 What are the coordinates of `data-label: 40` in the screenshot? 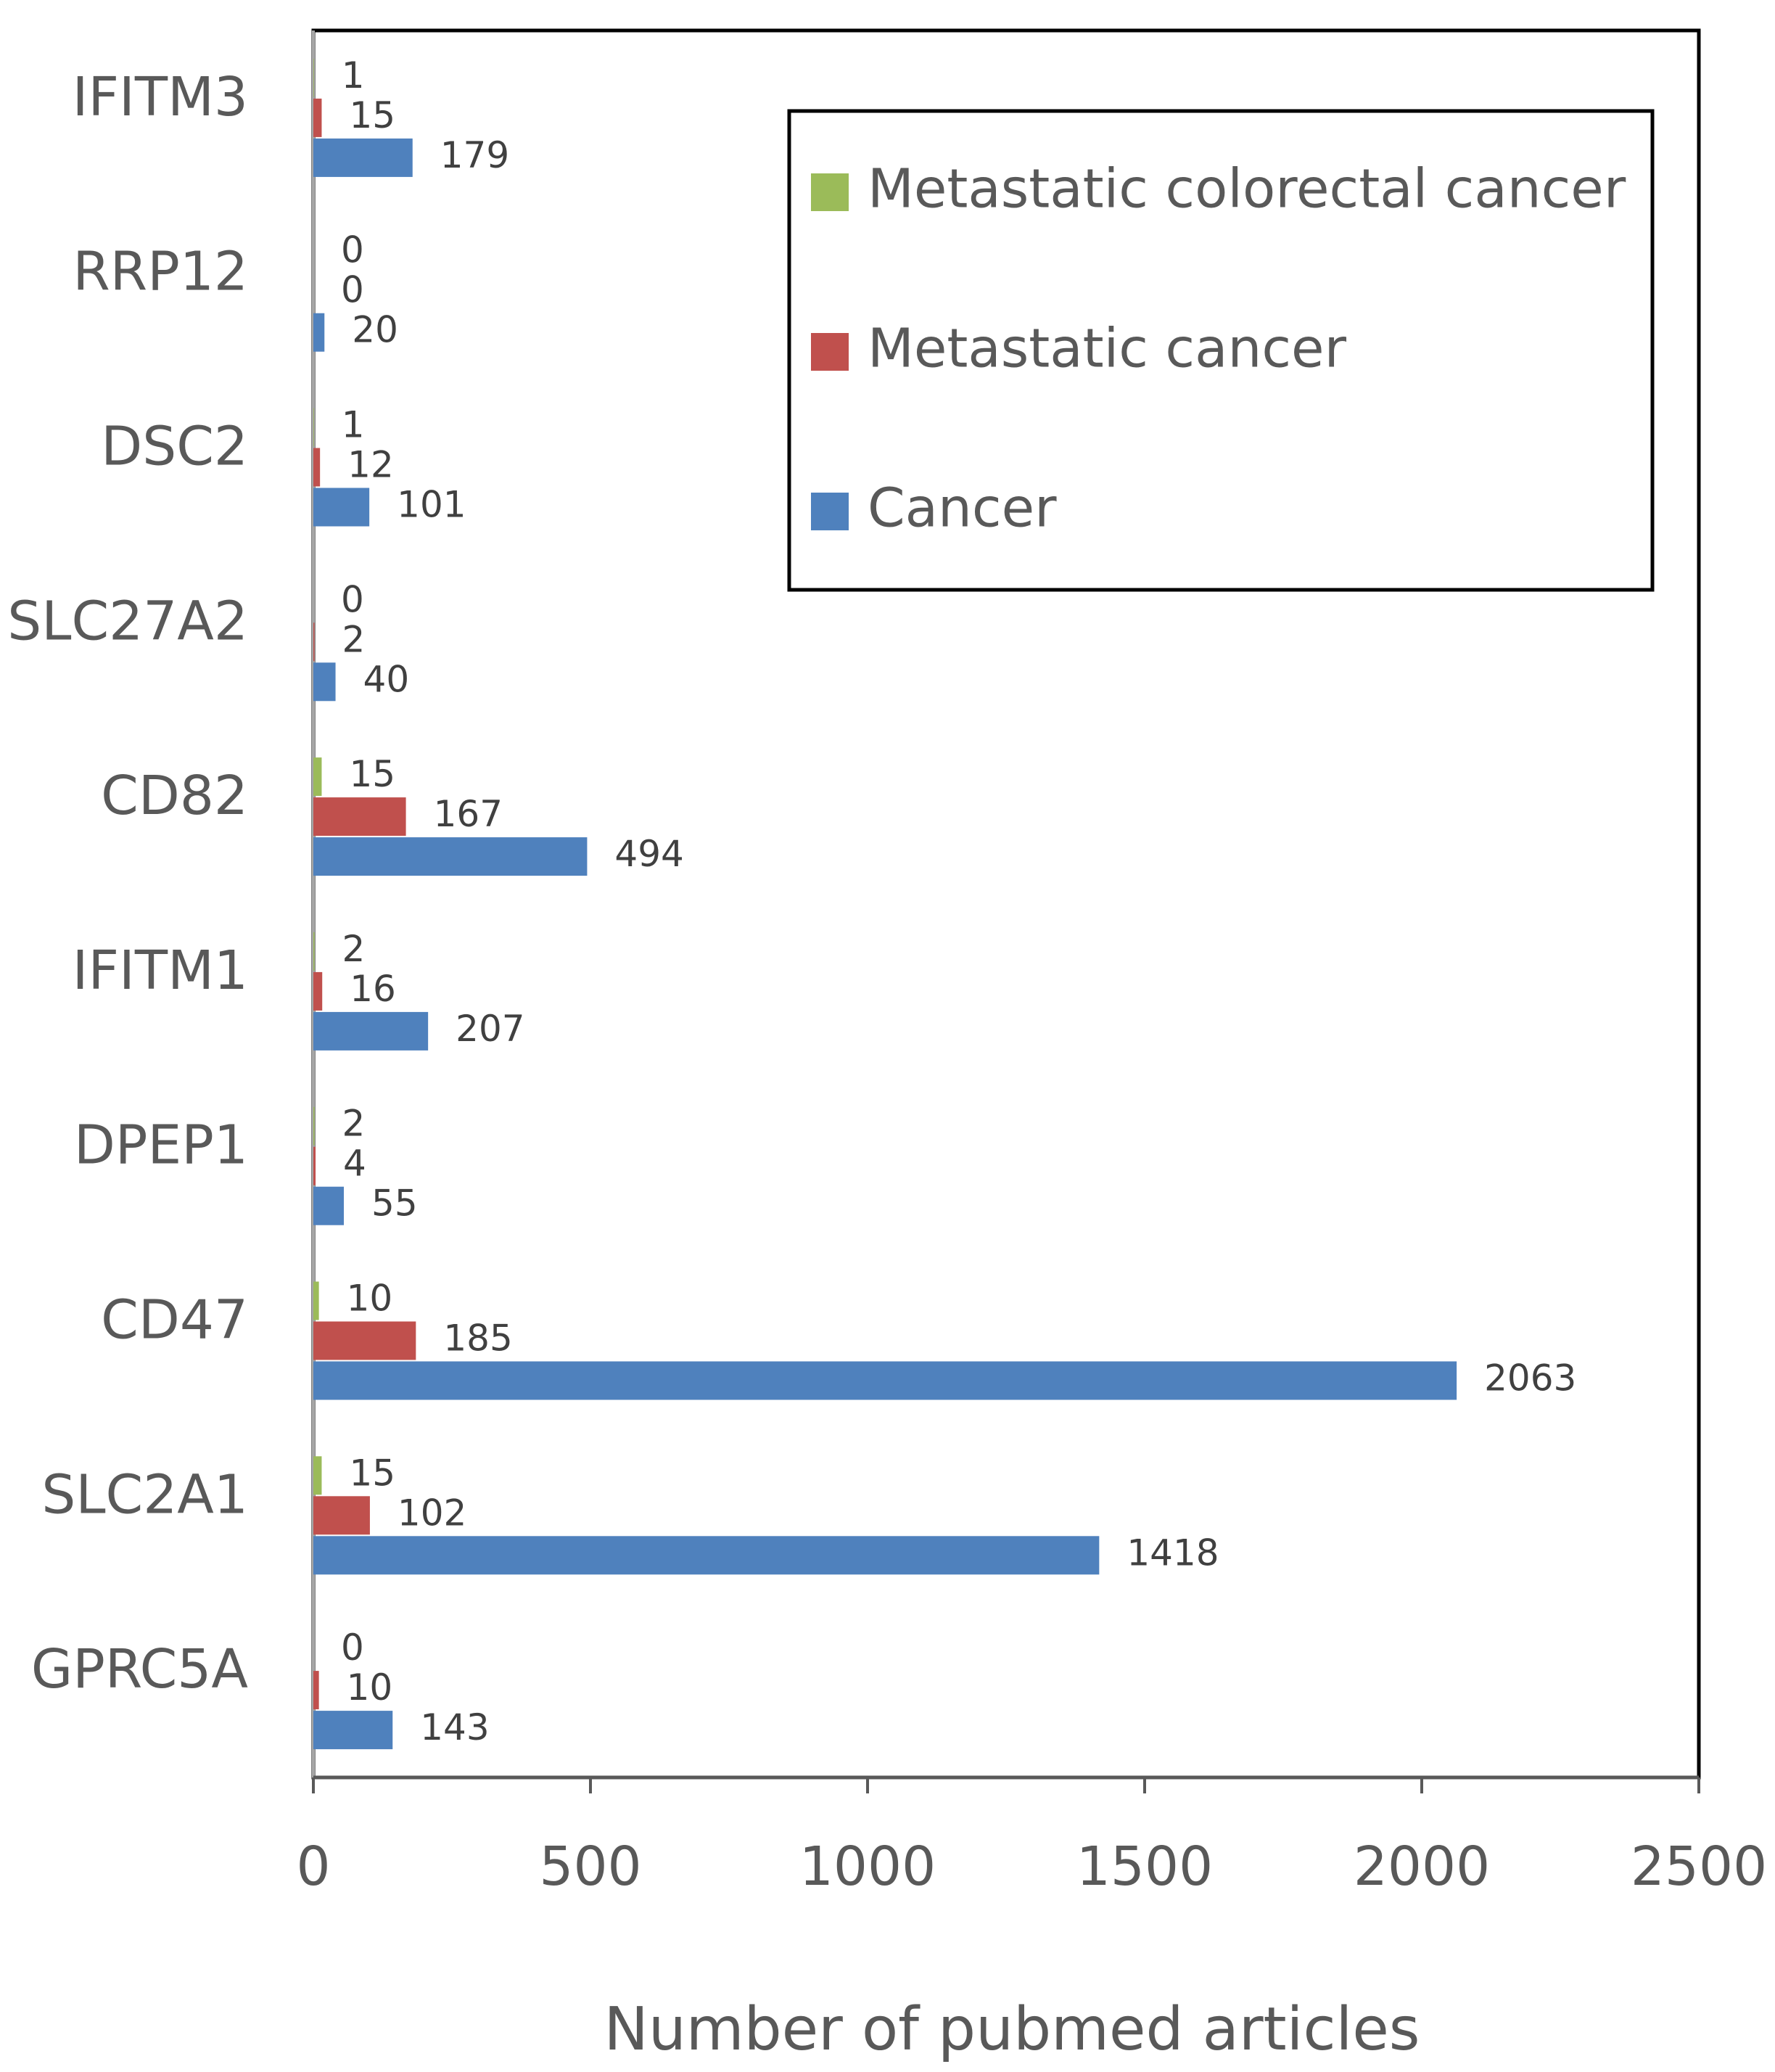 It's located at (386, 679).